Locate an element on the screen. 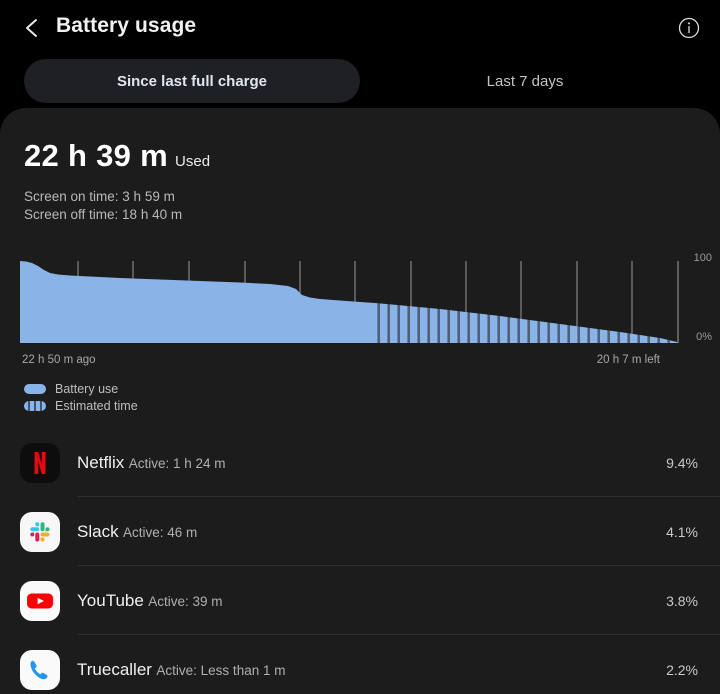 The image size is (720, 694). tab-last-7-days: Last 7 days is located at coordinates (525, 81).